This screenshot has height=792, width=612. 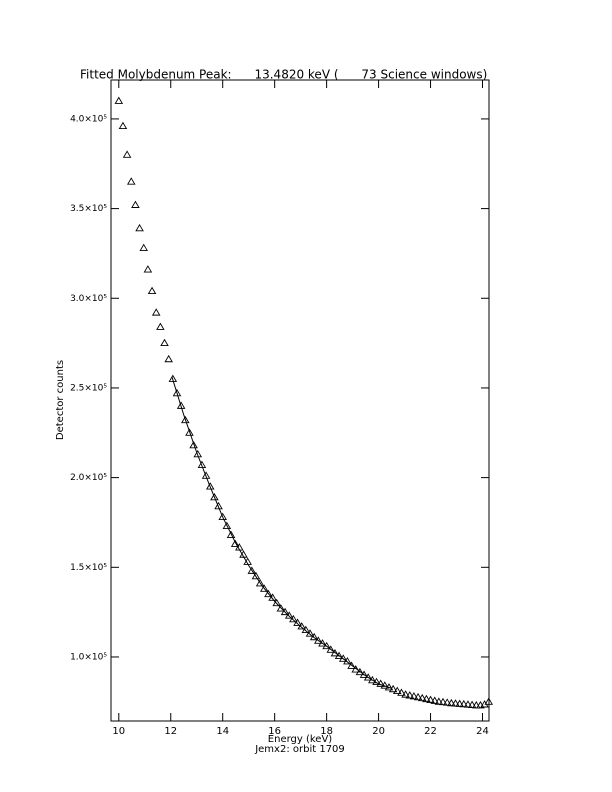 What do you see at coordinates (88, 568) in the screenshot?
I see `y-tick-label: 1.5×10⁵` at bounding box center [88, 568].